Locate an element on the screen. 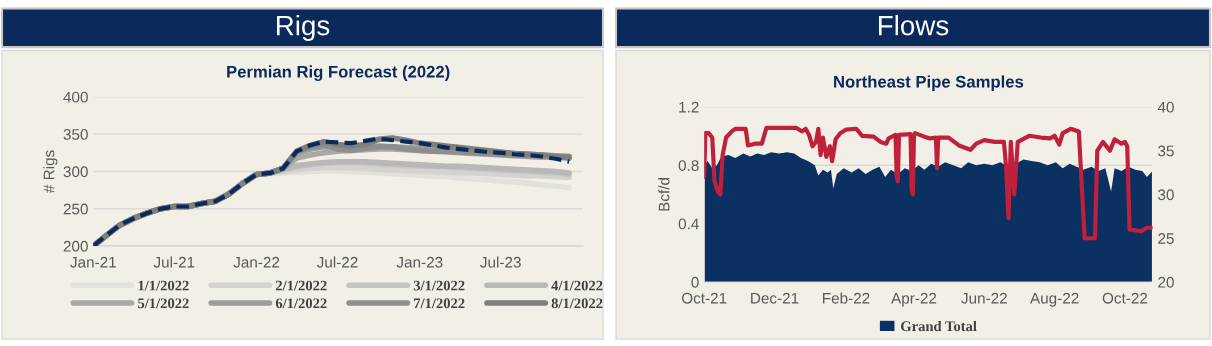  y-axis-title: # Rigs is located at coordinates (50, 172).